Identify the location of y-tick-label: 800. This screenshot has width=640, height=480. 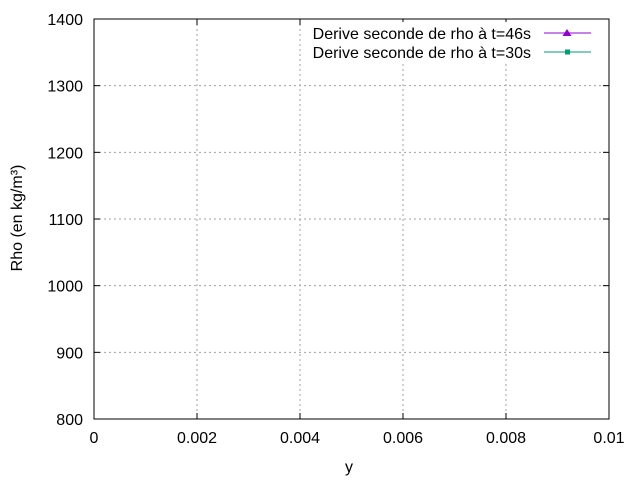
(69, 420).